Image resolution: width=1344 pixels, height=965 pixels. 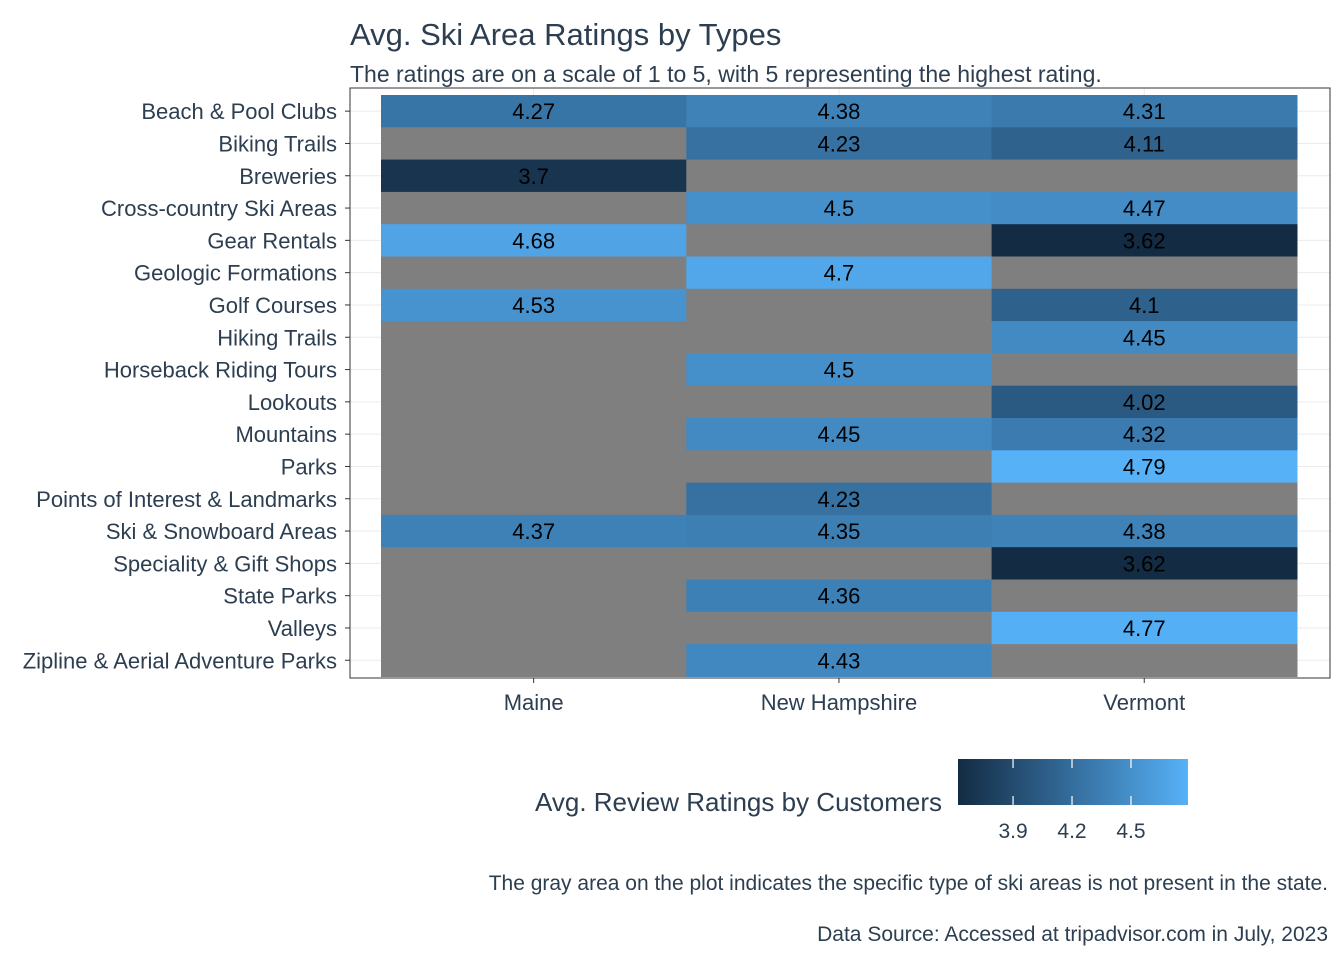 I want to click on cell-value-label: 4.37, so click(x=533, y=531).